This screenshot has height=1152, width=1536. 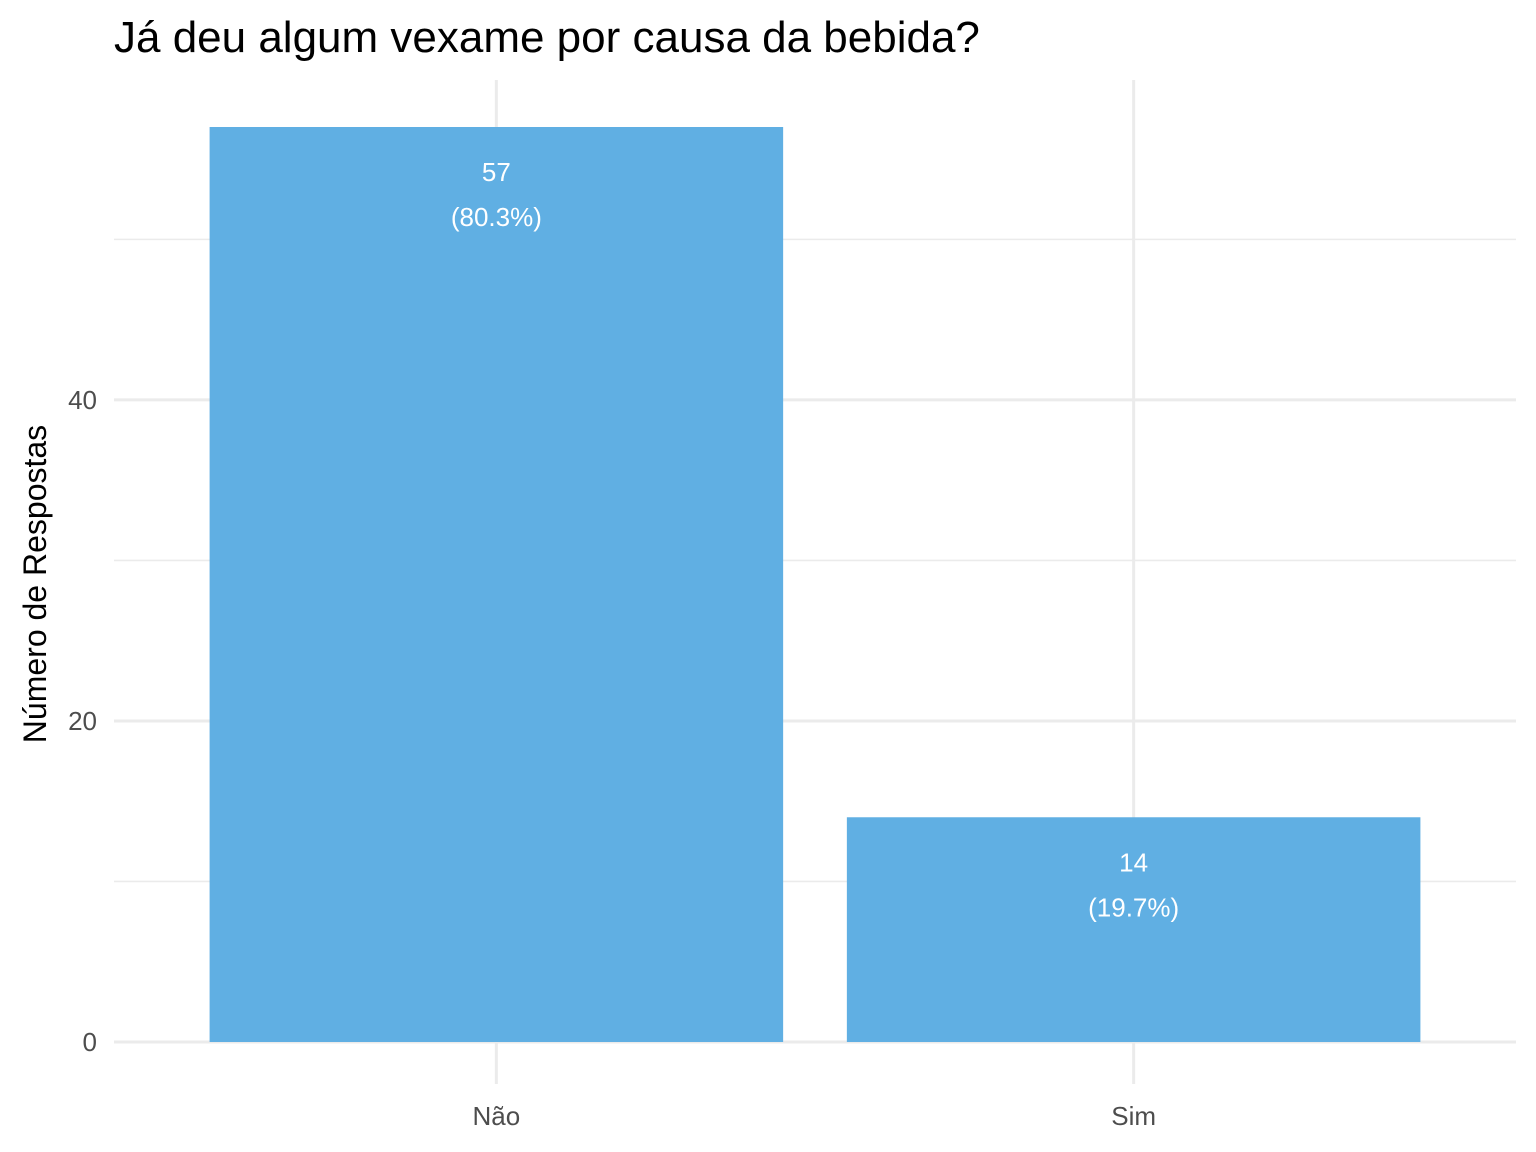 I want to click on chart-title: Já deu algum vexame por causa da bebida?, so click(x=547, y=37).